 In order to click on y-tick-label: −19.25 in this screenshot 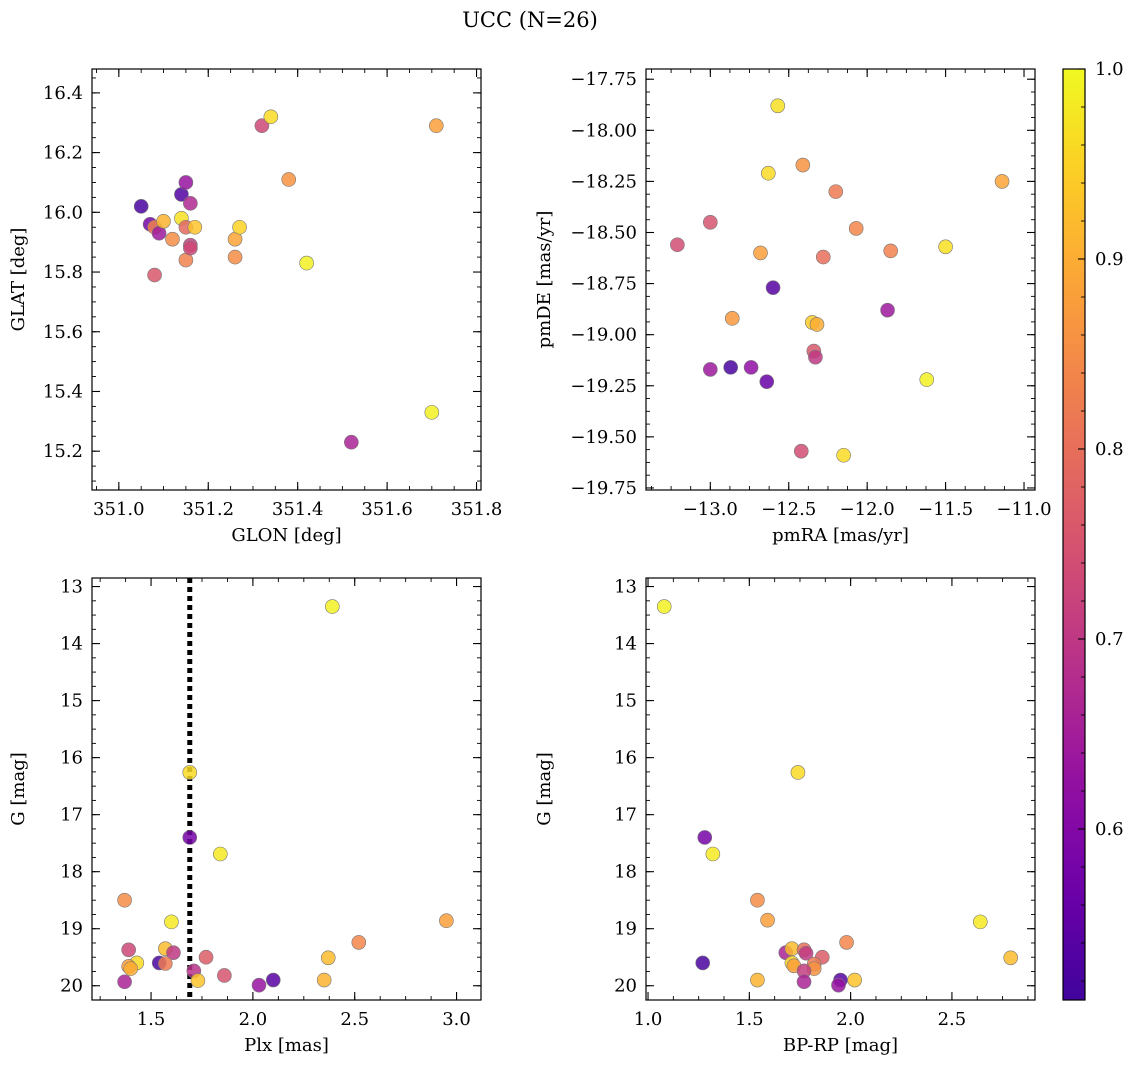, I will do `click(603, 386)`.